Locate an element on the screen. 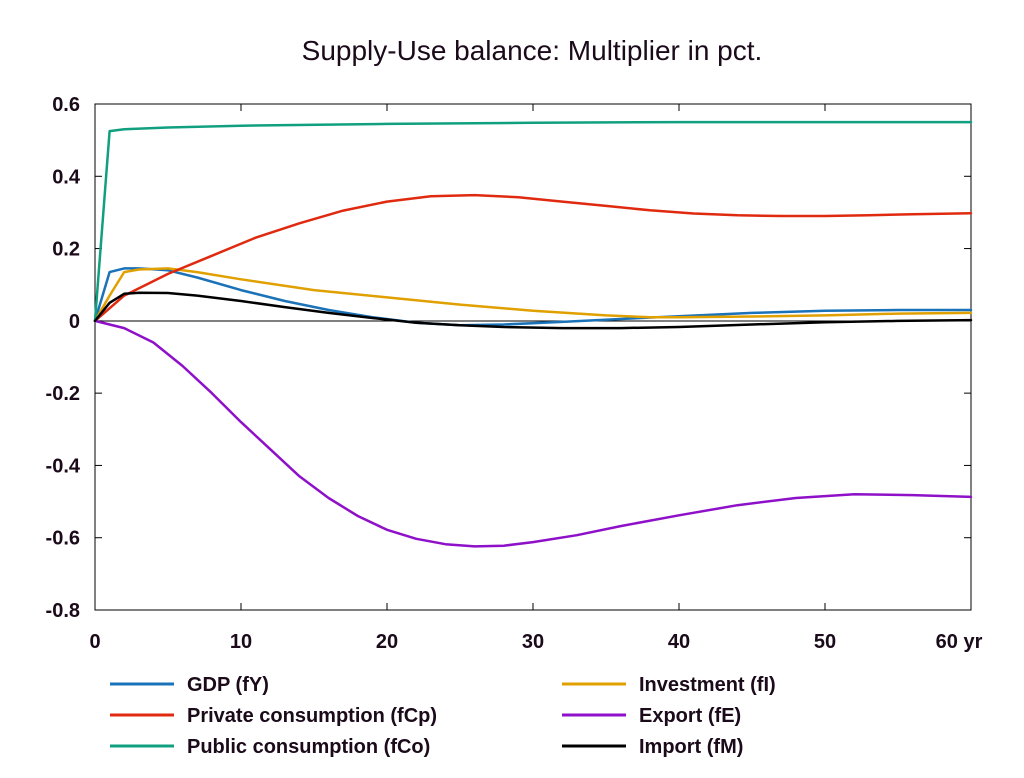 This screenshot has width=1024, height=778. legend-label-import-fm: Import (fM) is located at coordinates (691, 747).